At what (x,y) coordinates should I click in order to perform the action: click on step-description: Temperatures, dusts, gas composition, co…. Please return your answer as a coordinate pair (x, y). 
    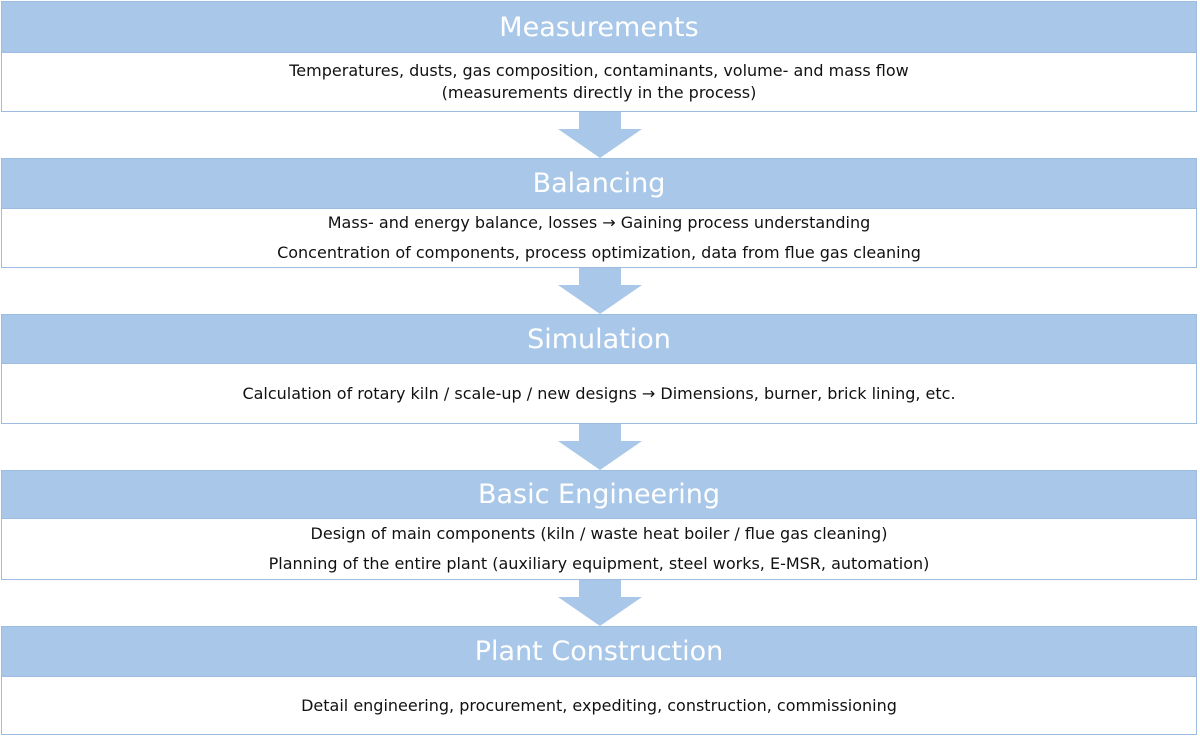
    Looking at the image, I should click on (599, 82).